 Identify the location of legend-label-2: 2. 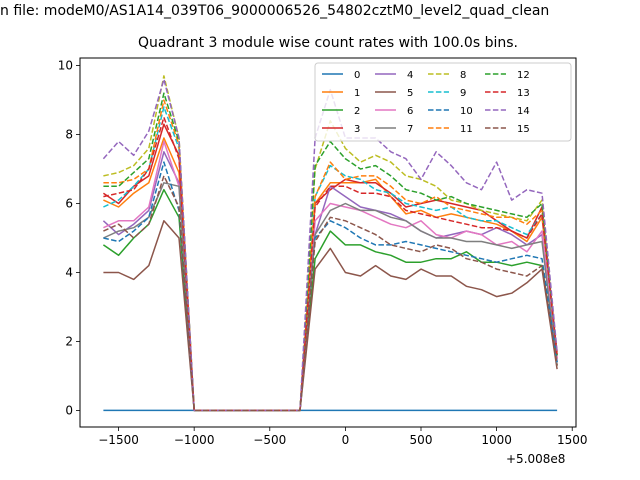
(357, 111).